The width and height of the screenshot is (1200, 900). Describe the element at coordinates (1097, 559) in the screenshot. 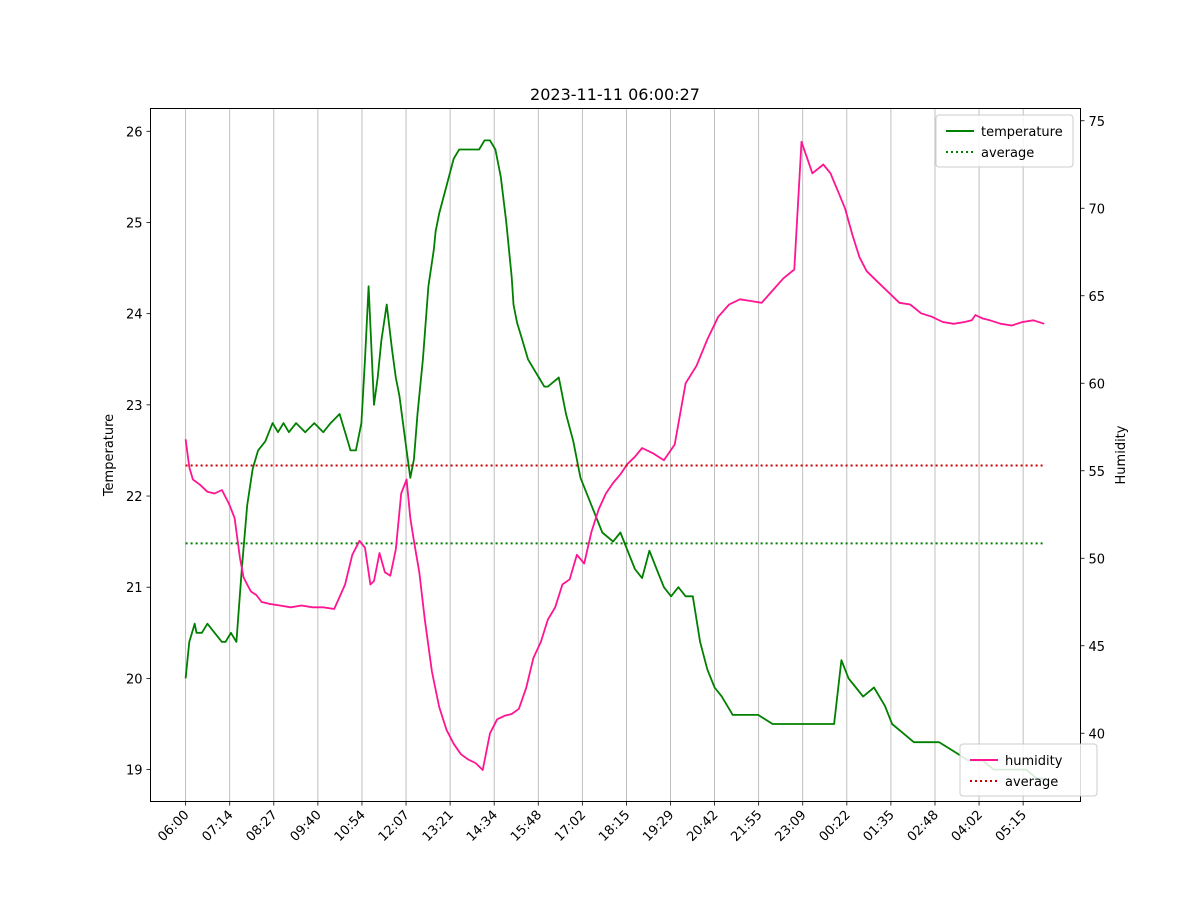

I see `right-y-tick-label: 50` at that location.